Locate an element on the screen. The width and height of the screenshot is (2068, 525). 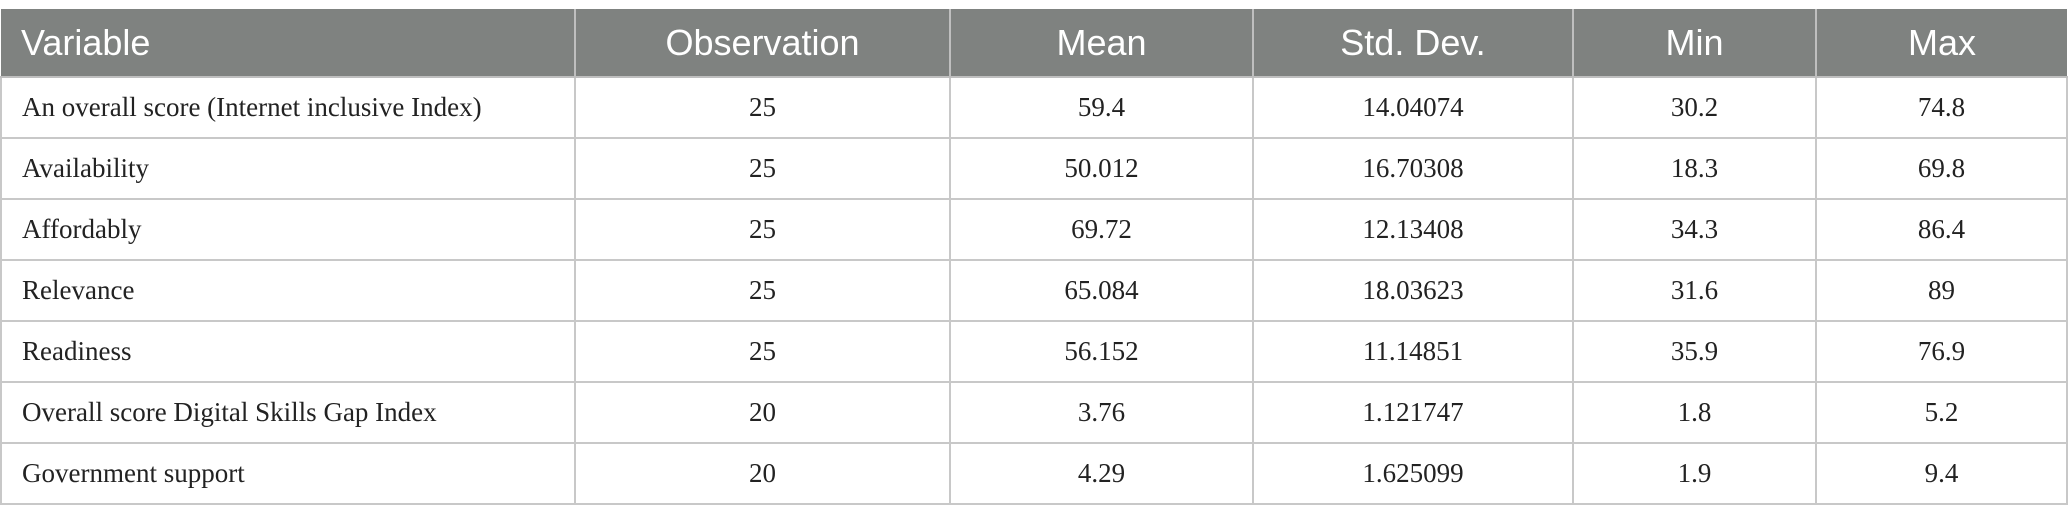
cell-min: 35.9 is located at coordinates (1694, 351).